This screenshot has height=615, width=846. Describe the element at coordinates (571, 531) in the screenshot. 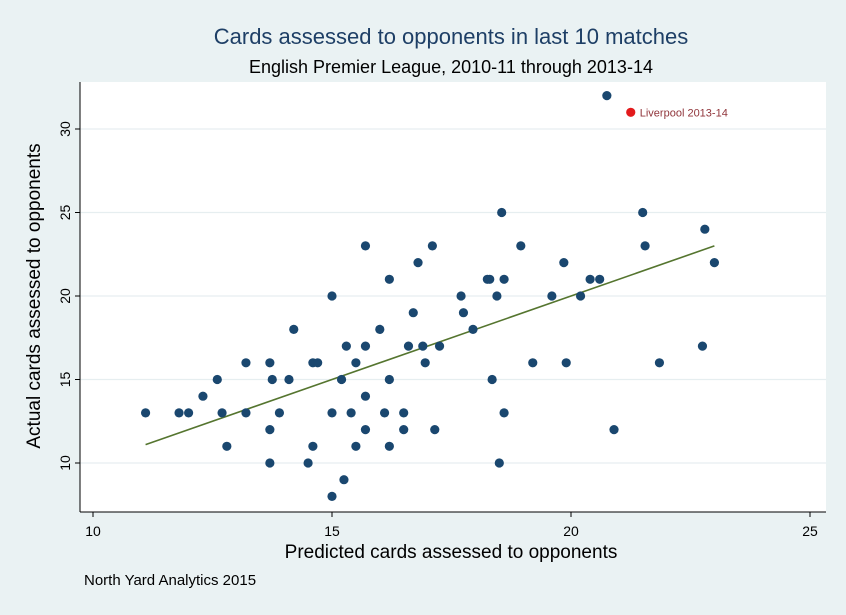

I see `x-tick-label: 20` at that location.